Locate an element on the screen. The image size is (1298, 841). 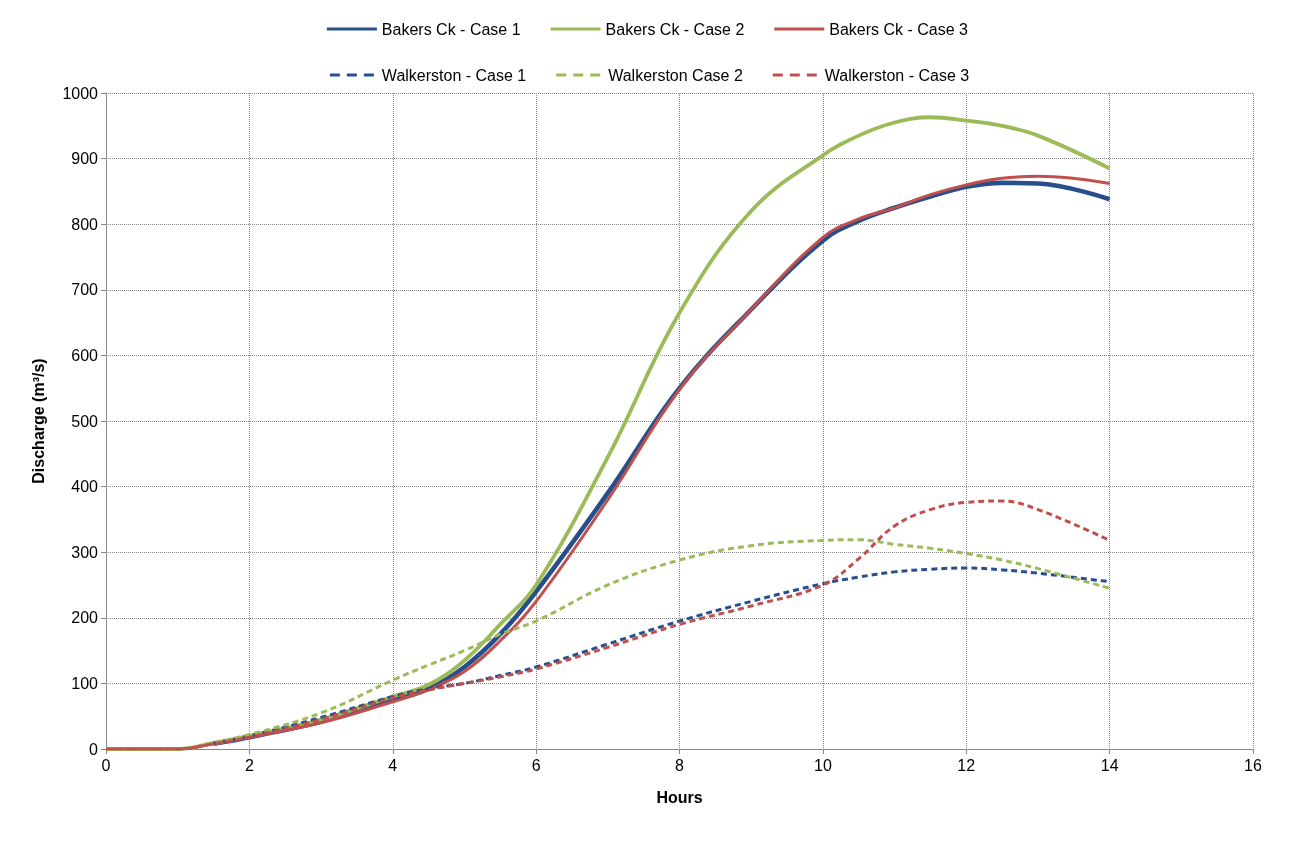
x-tick-label: 12 is located at coordinates (966, 765).